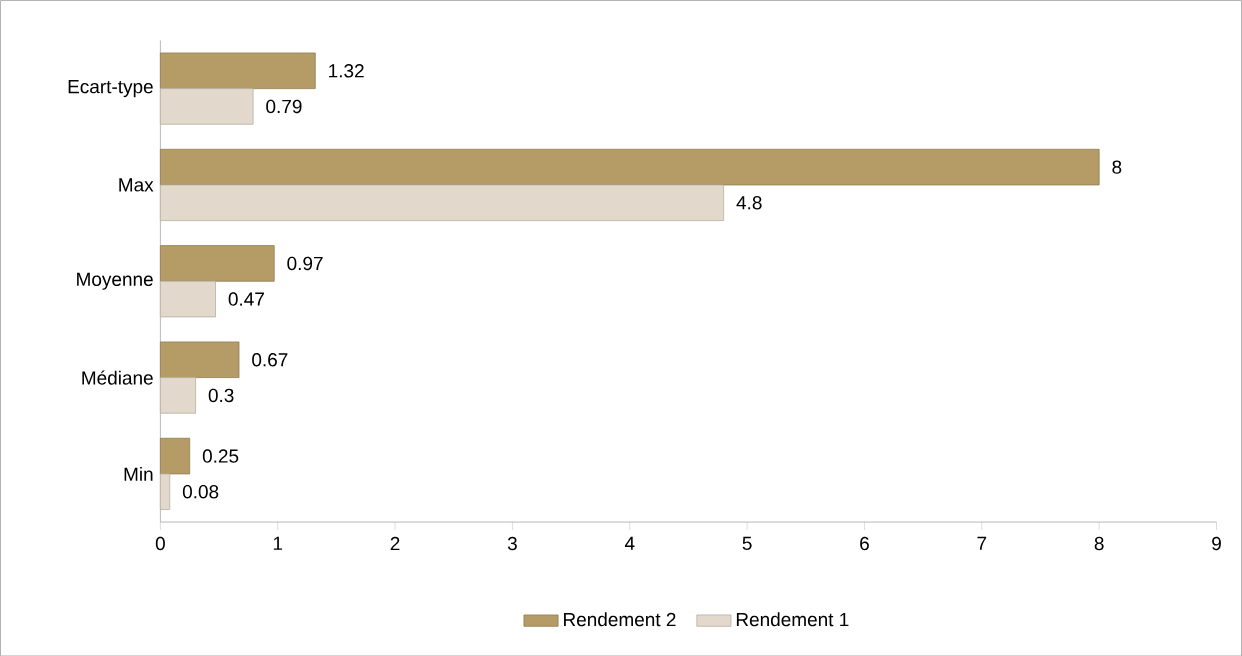 Image resolution: width=1242 pixels, height=656 pixels. I want to click on data-label: 0.47, so click(246, 299).